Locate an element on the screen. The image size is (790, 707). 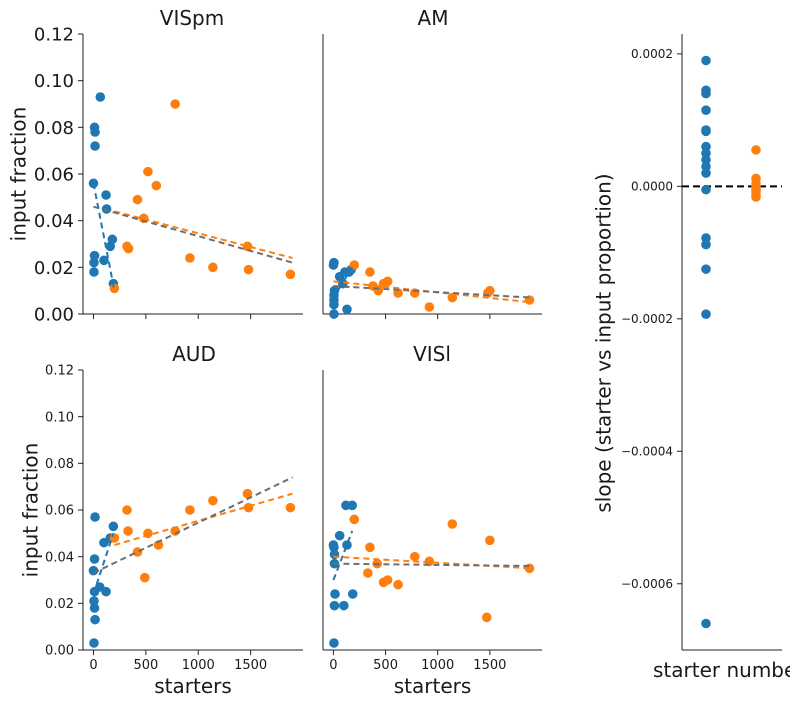
y-tick-label: 0.02 is located at coordinates (59, 604).